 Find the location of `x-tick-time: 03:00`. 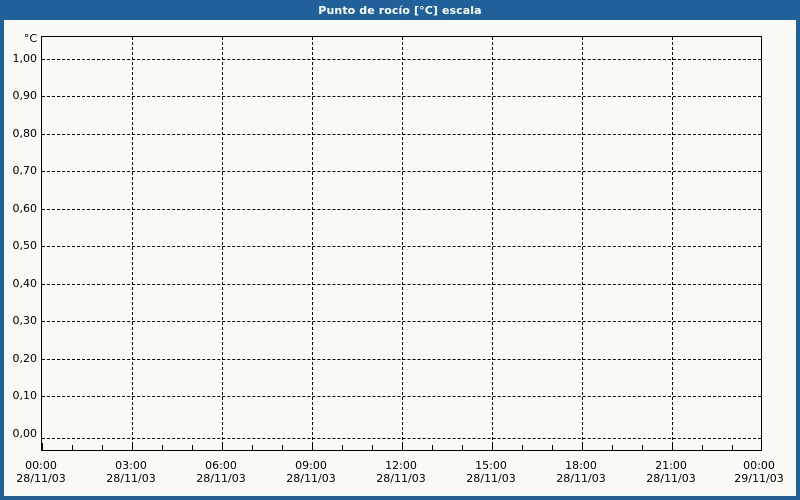

x-tick-time: 03:00 is located at coordinates (131, 465).